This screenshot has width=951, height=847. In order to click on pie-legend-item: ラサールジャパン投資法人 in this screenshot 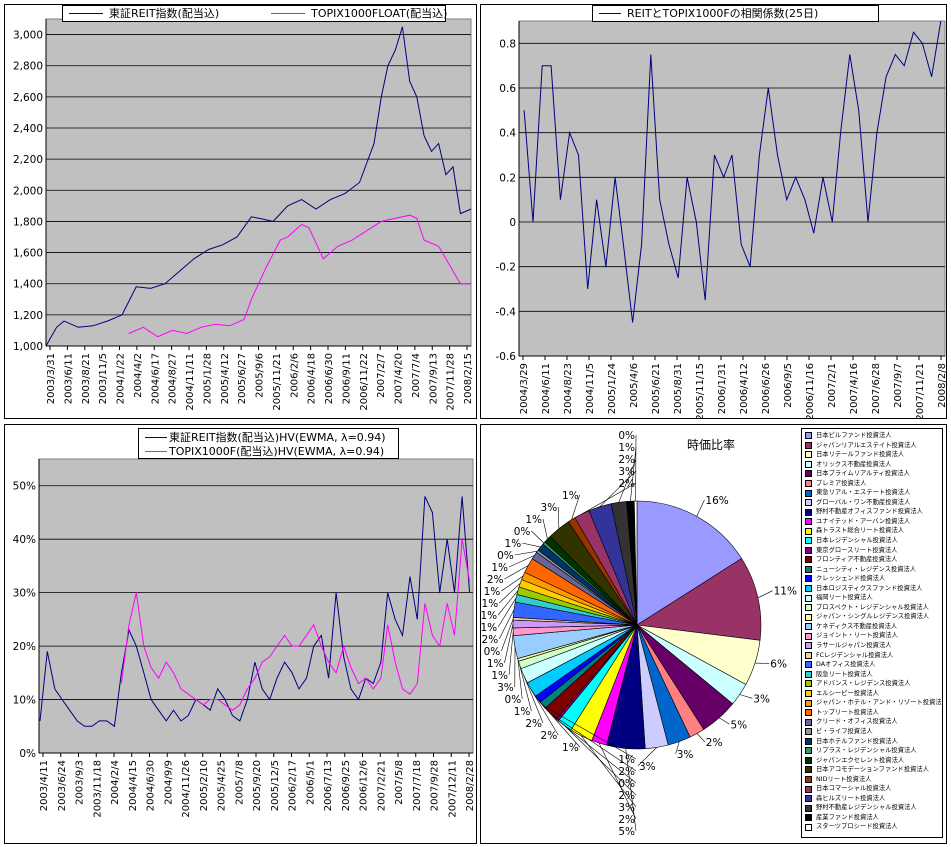, I will do `click(872, 646)`.